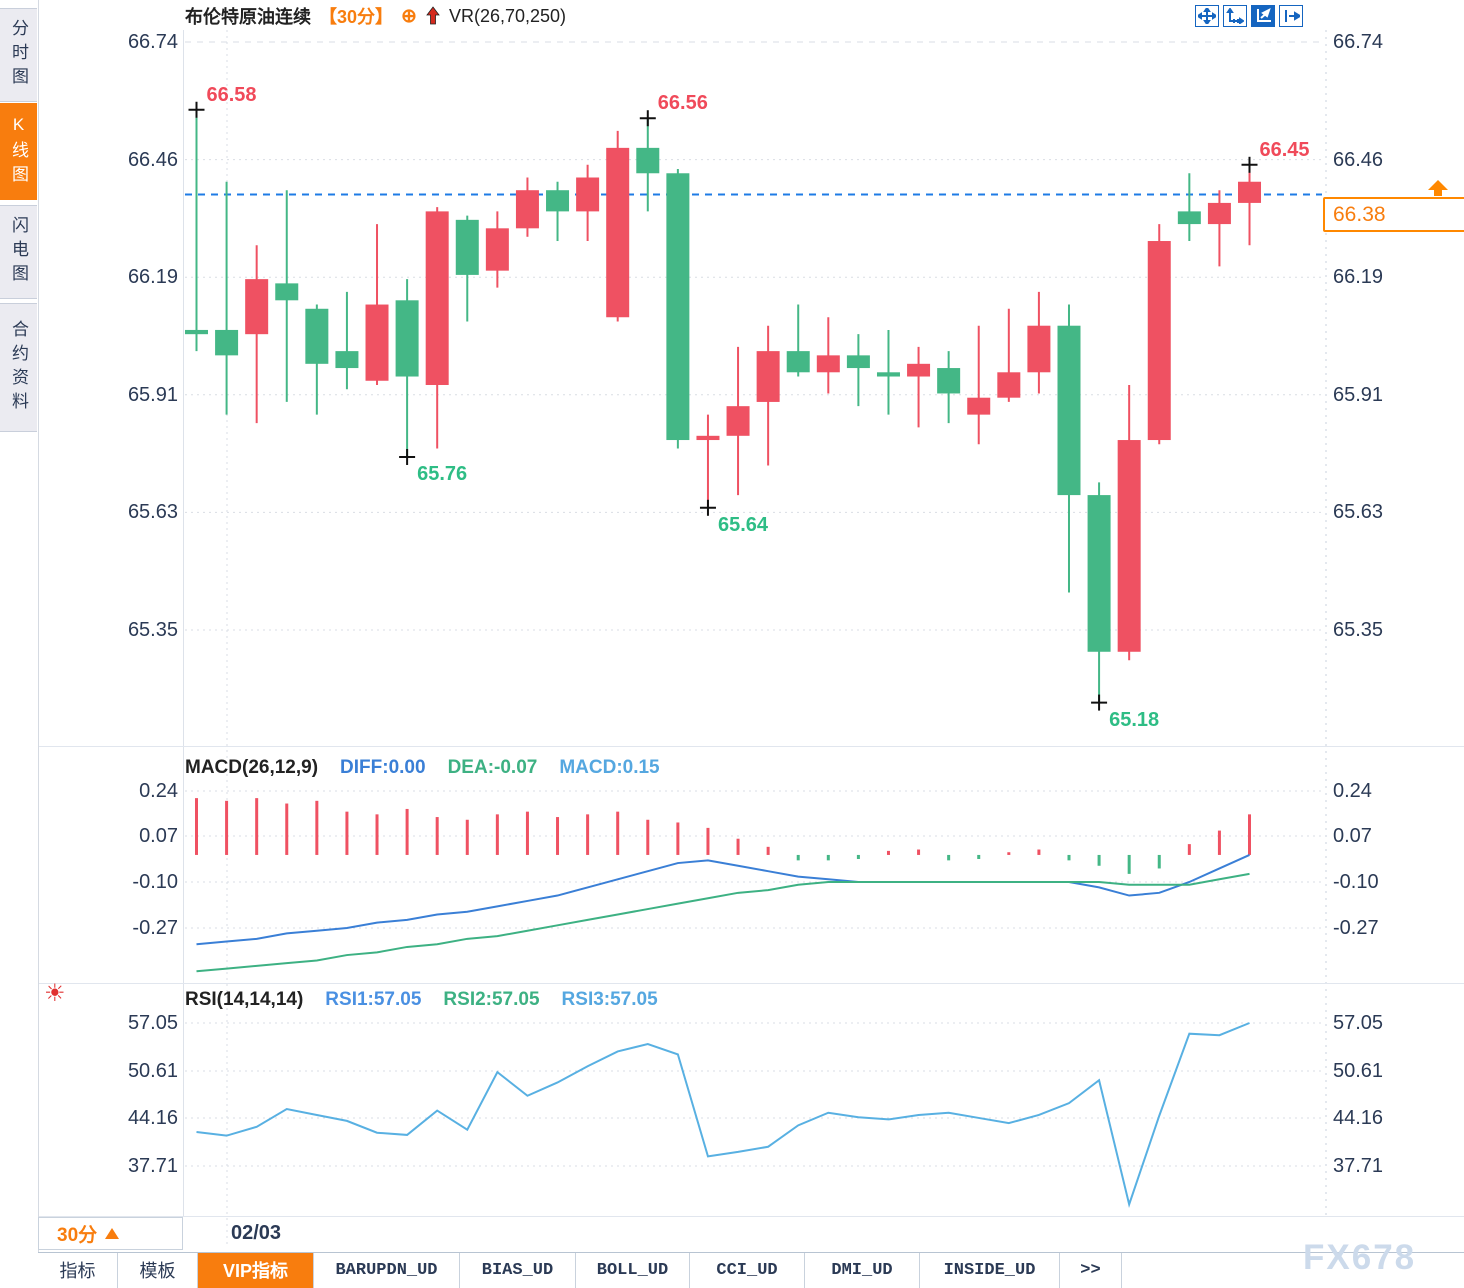 The height and width of the screenshot is (1288, 1464). Describe the element at coordinates (518, 1270) in the screenshot. I see `bottom-tab-4: BIAS_UD` at that location.